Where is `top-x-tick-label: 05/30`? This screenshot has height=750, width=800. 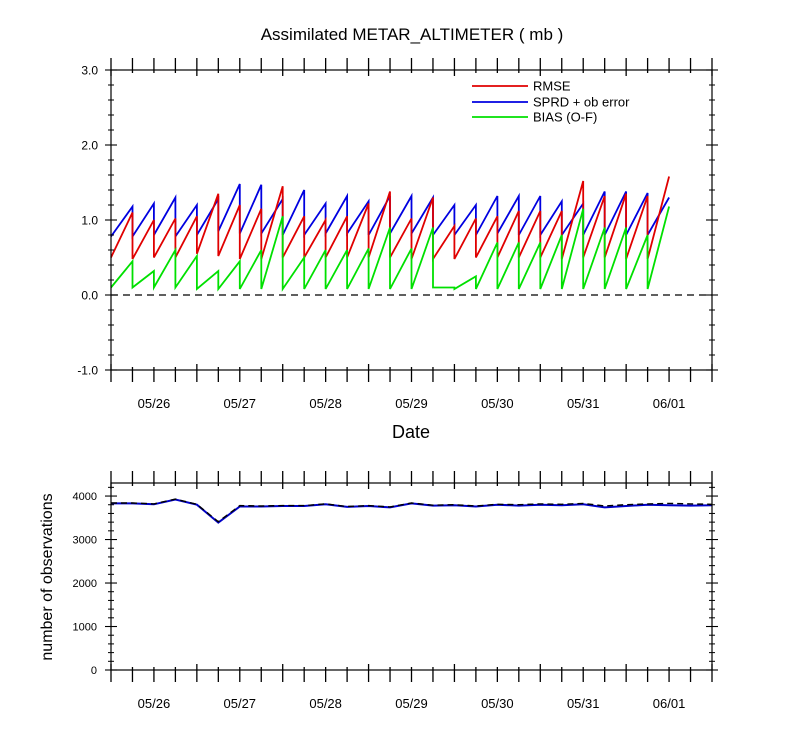
top-x-tick-label: 05/30 is located at coordinates (497, 403).